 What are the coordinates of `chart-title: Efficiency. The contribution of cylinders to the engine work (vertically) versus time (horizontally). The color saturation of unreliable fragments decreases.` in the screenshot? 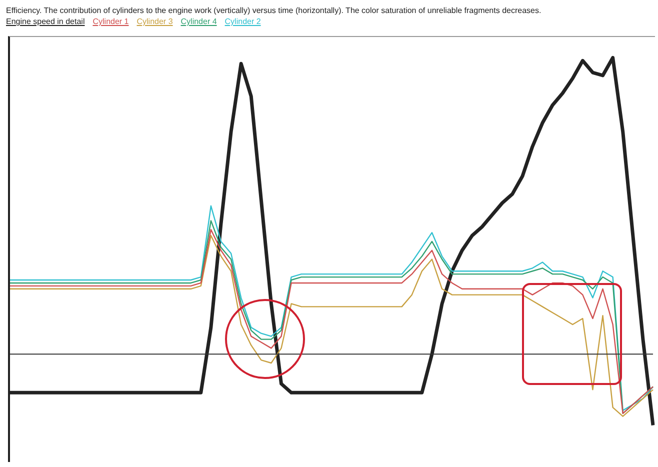 It's located at (274, 10).